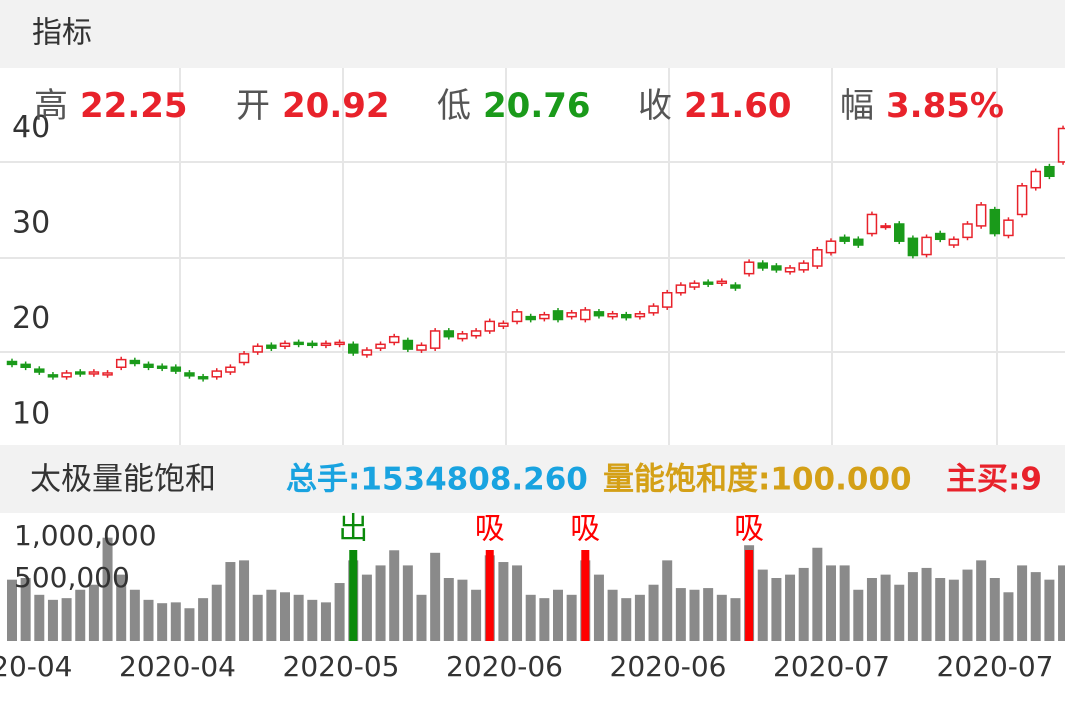 This screenshot has height=712, width=1065. What do you see at coordinates (253, 106) in the screenshot?
I see `quote-label: 开` at bounding box center [253, 106].